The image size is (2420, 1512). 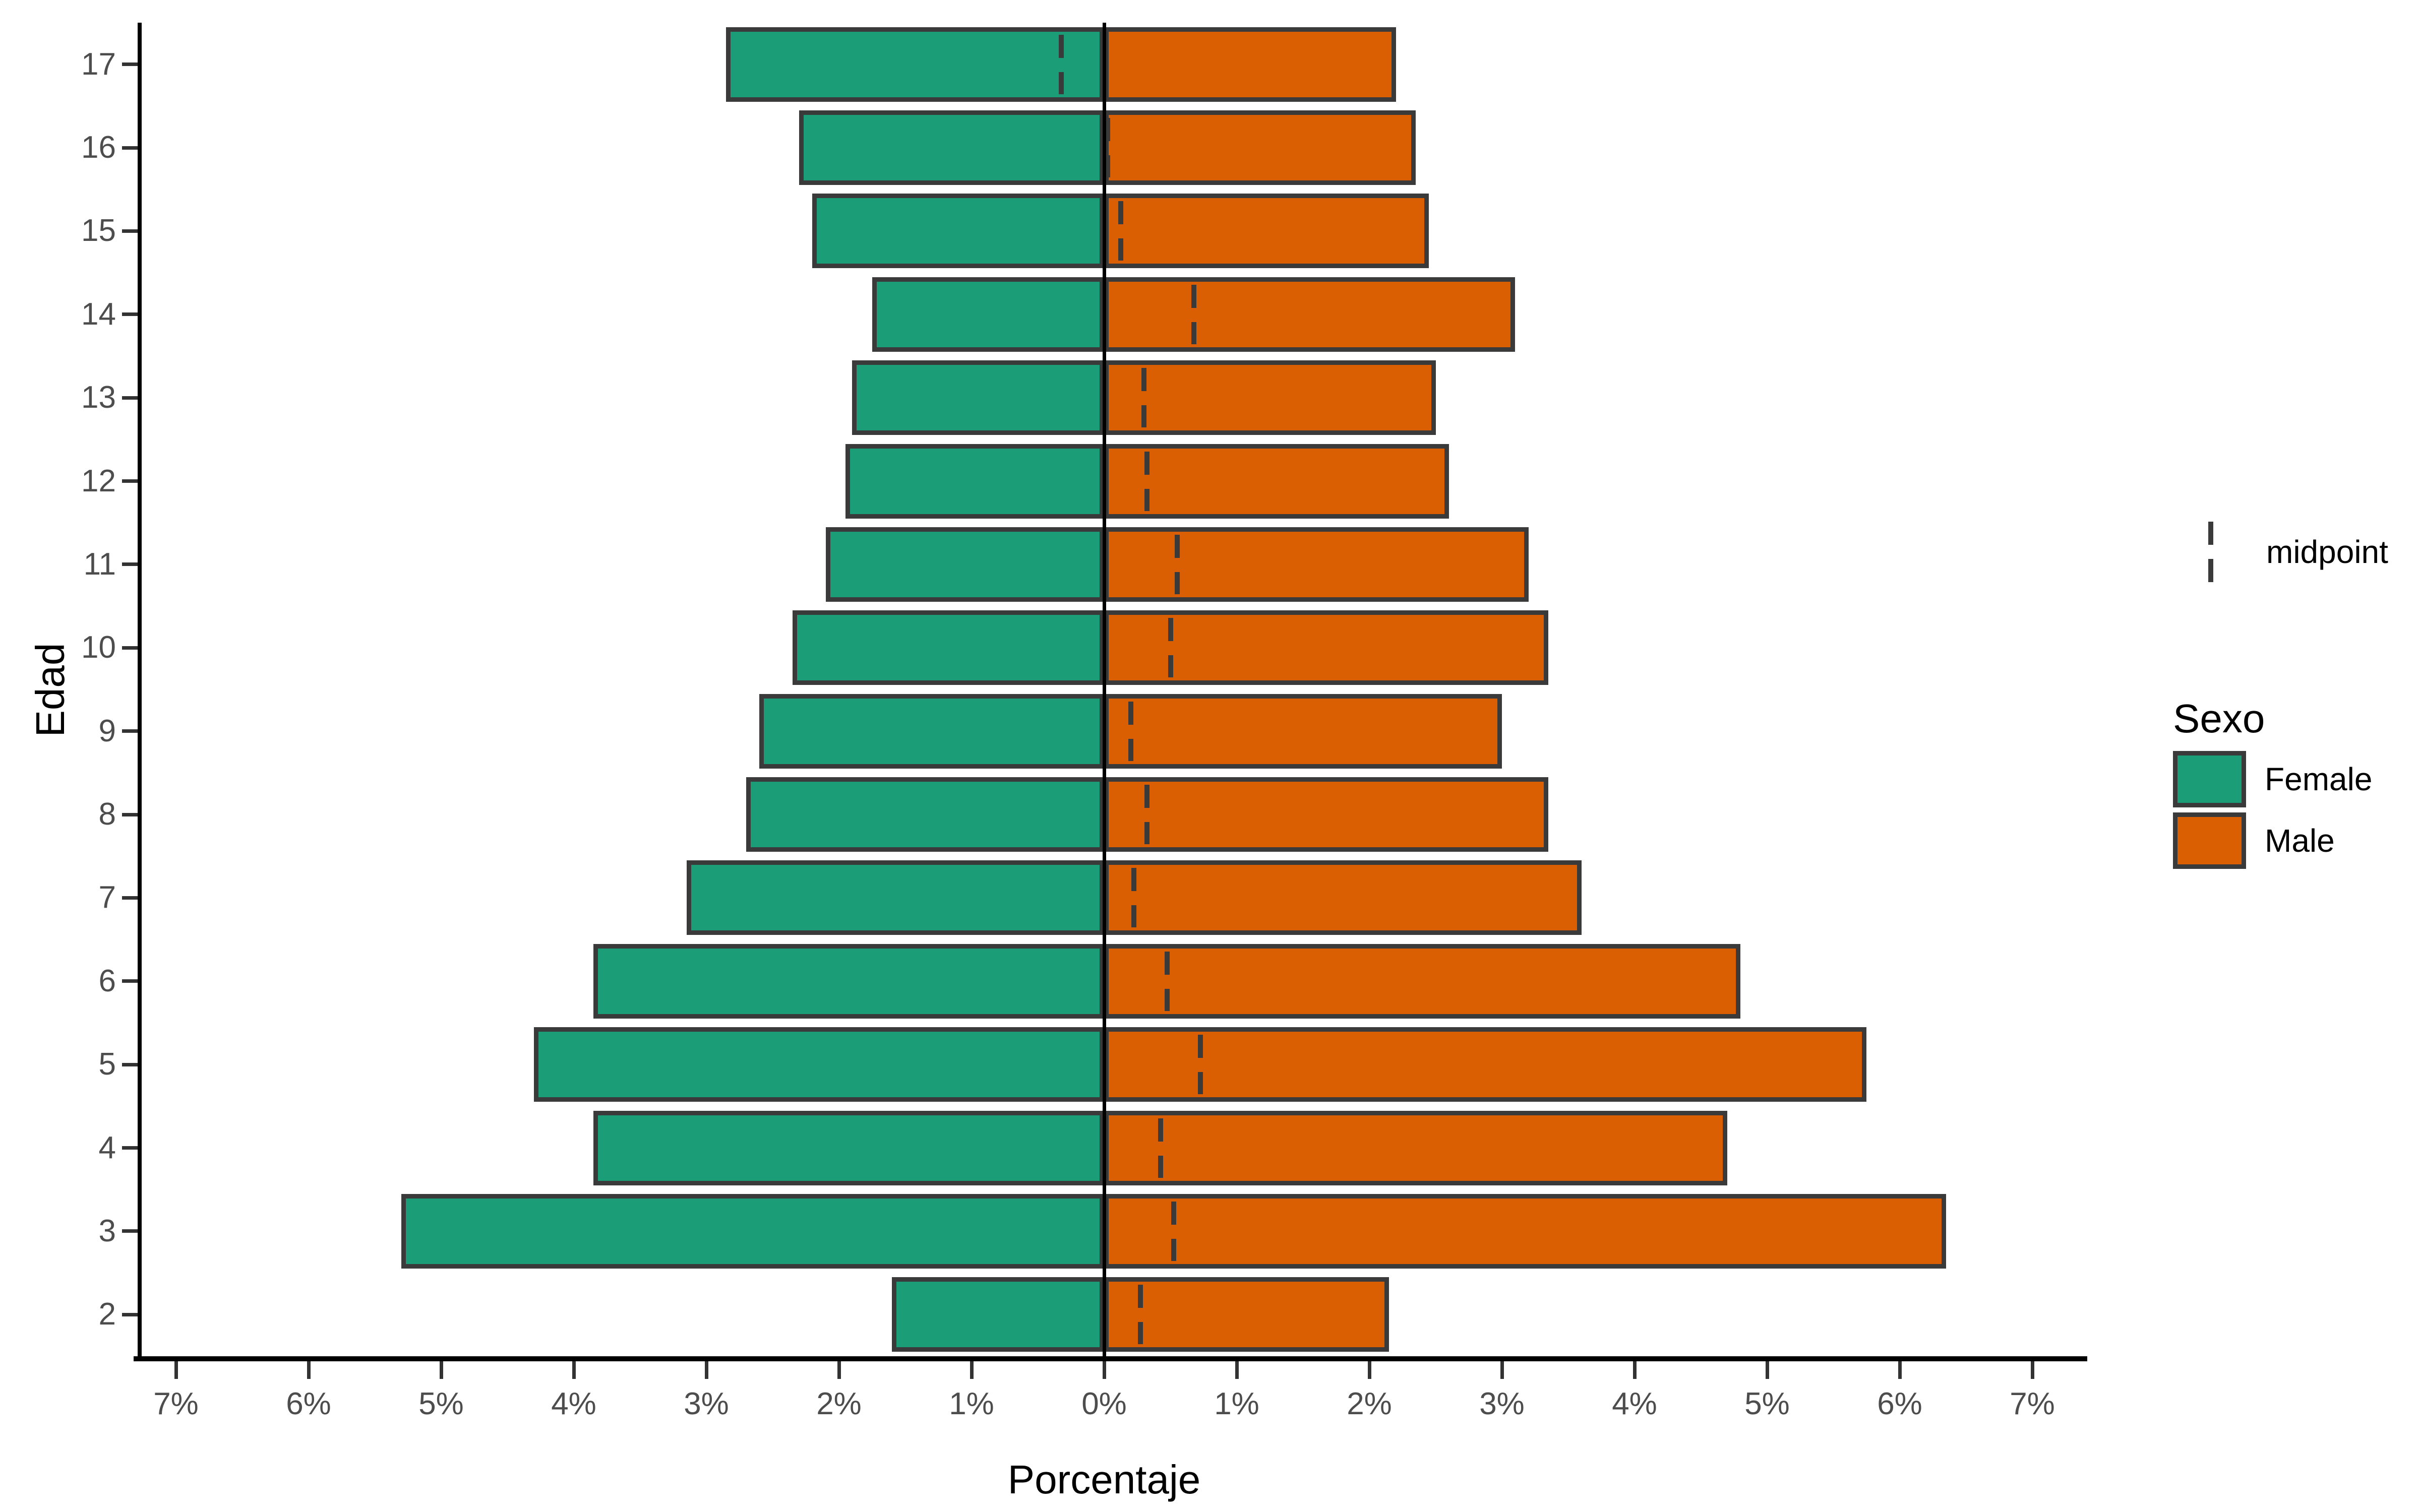 What do you see at coordinates (2327, 552) in the screenshot?
I see `legend-midpoint-label: midpoint` at bounding box center [2327, 552].